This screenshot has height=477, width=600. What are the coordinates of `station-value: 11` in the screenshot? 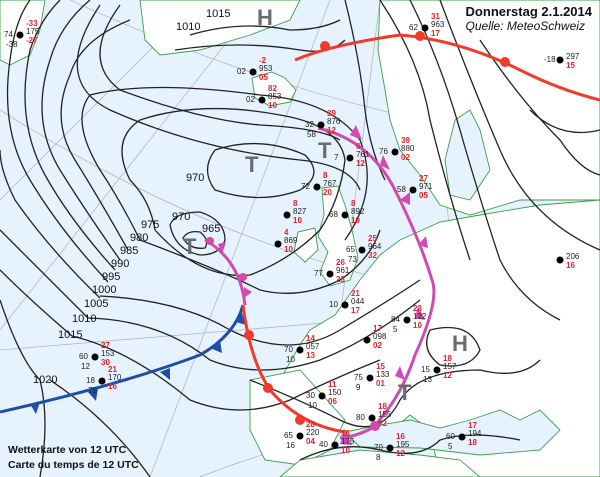 It's located at (332, 384).